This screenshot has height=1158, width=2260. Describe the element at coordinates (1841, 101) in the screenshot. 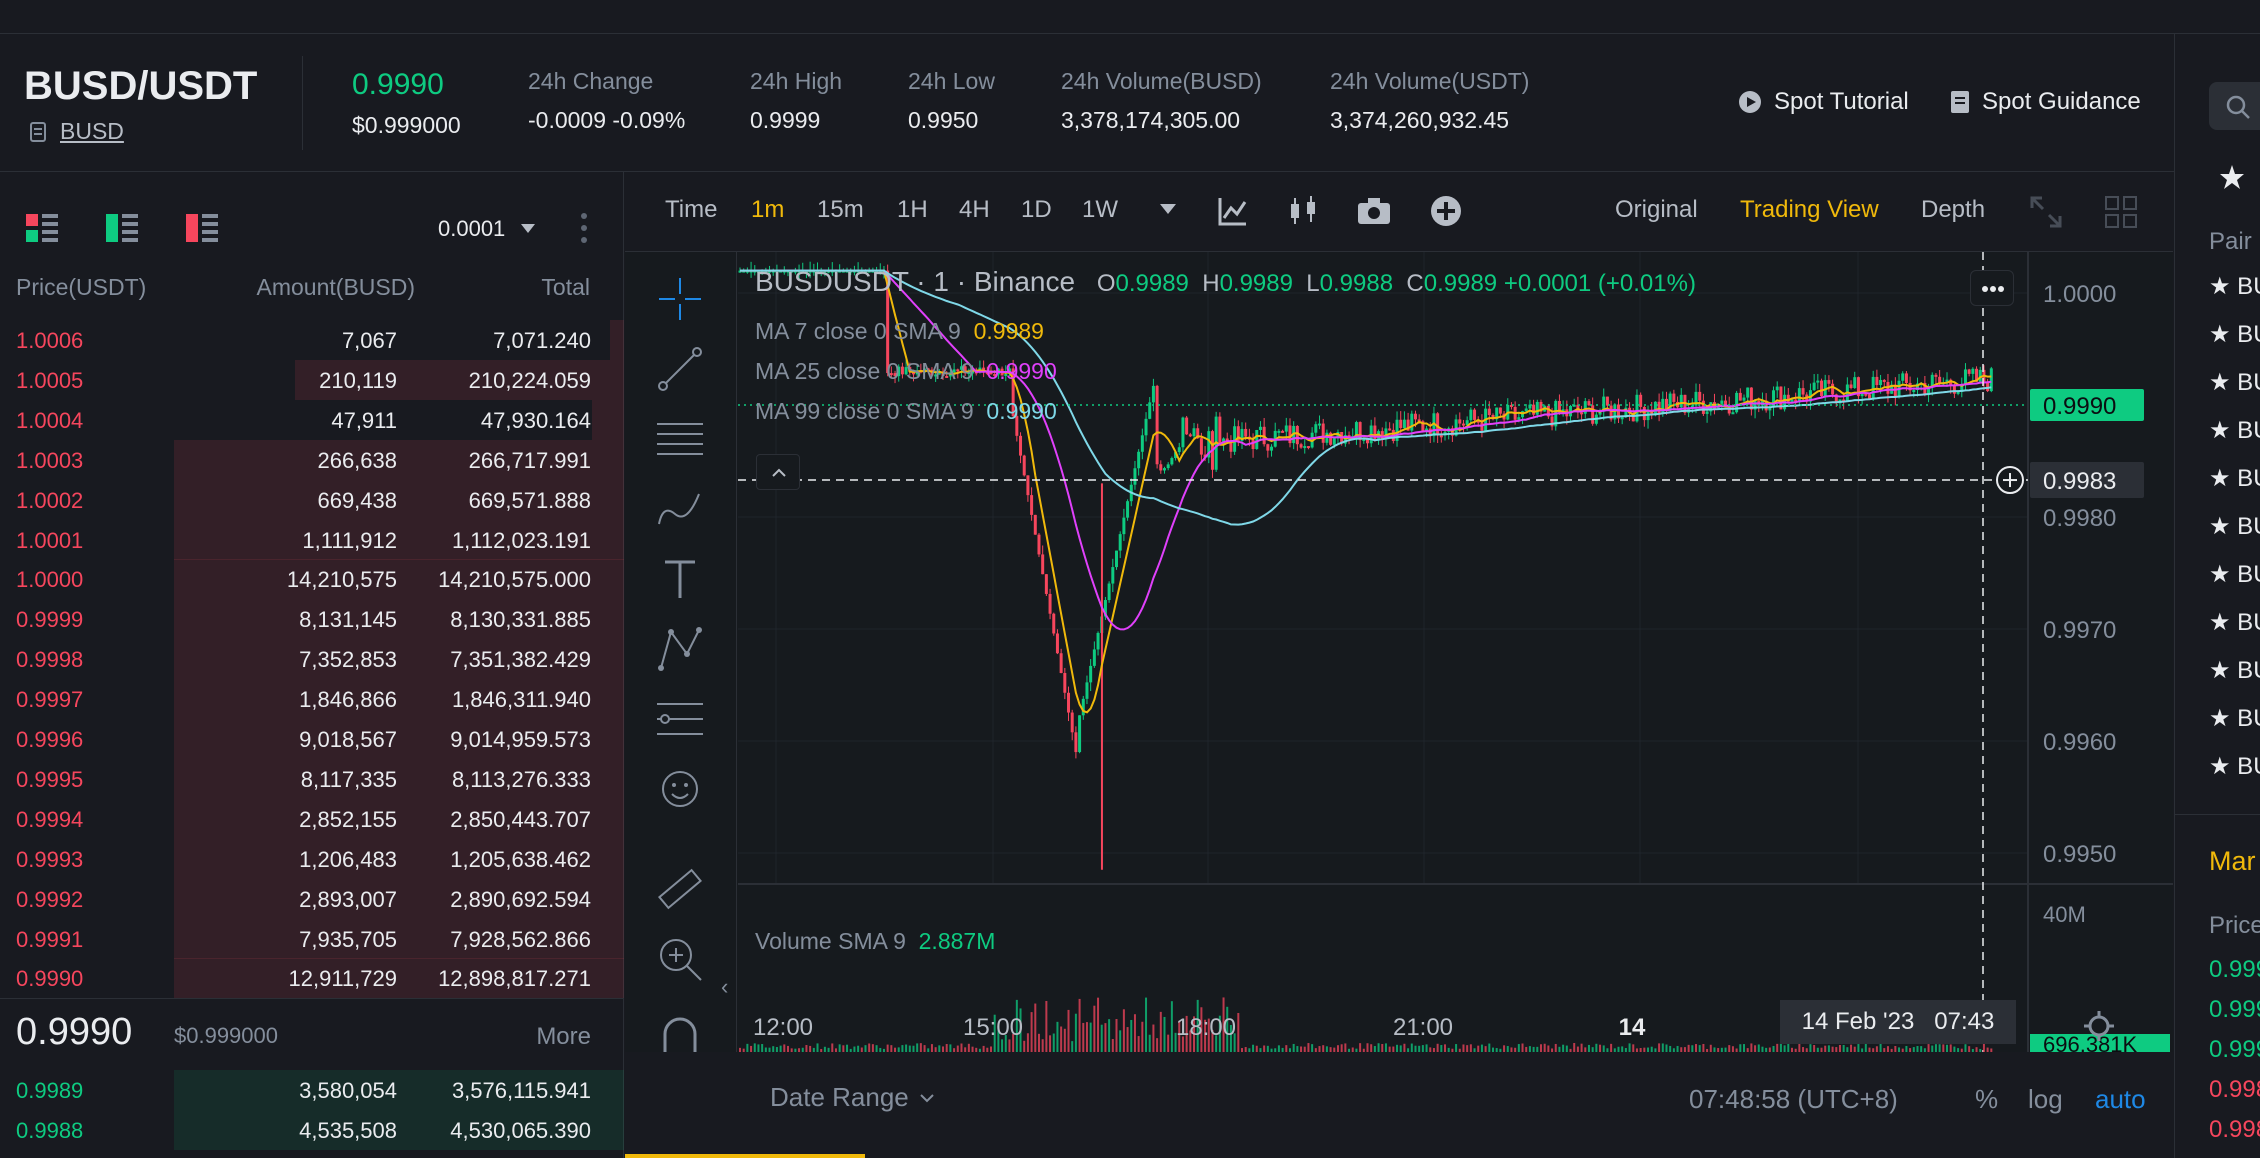

I see `spot-tutorial-label: Spot Tutorial` at that location.